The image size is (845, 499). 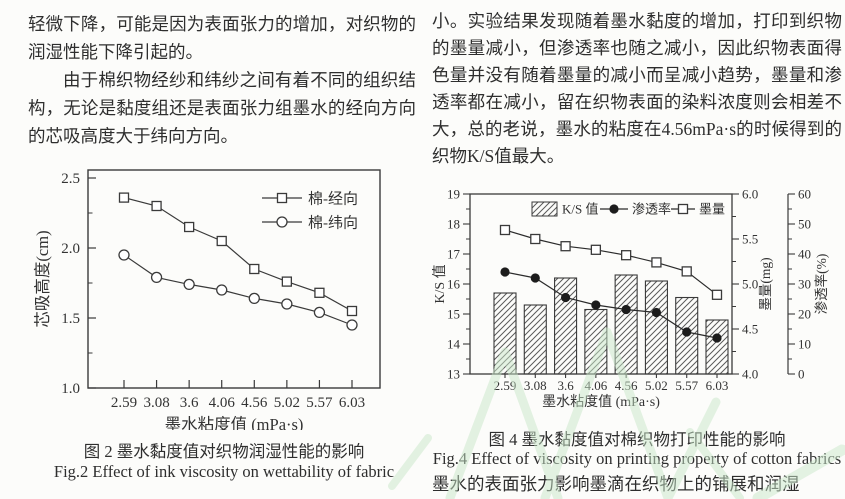 What do you see at coordinates (310, 211) in the screenshot?
I see `fig2-legend: 棉-经向棉-纬向` at bounding box center [310, 211].